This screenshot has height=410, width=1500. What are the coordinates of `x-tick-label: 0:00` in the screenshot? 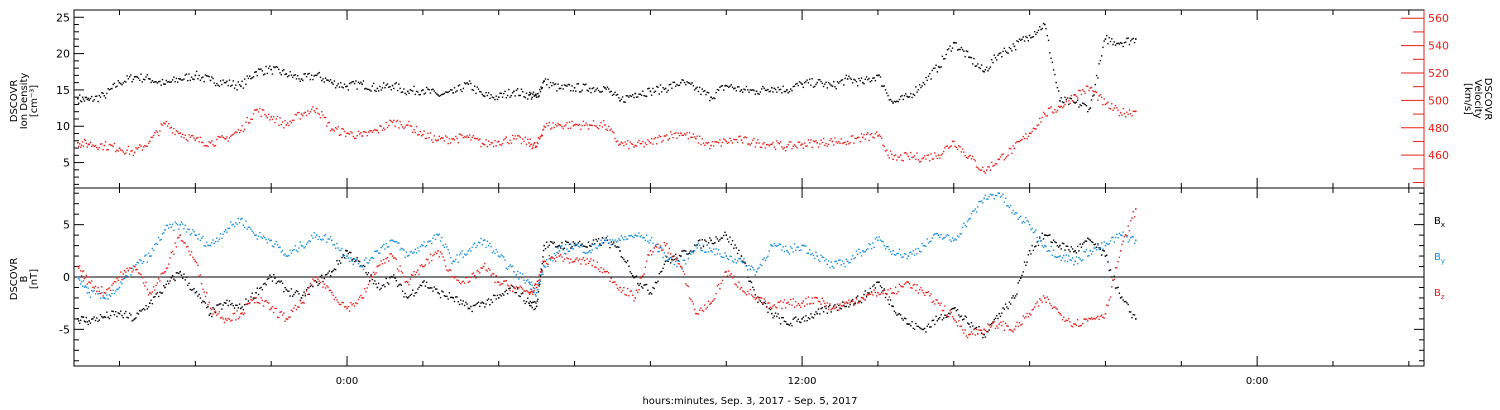 It's located at (347, 381).